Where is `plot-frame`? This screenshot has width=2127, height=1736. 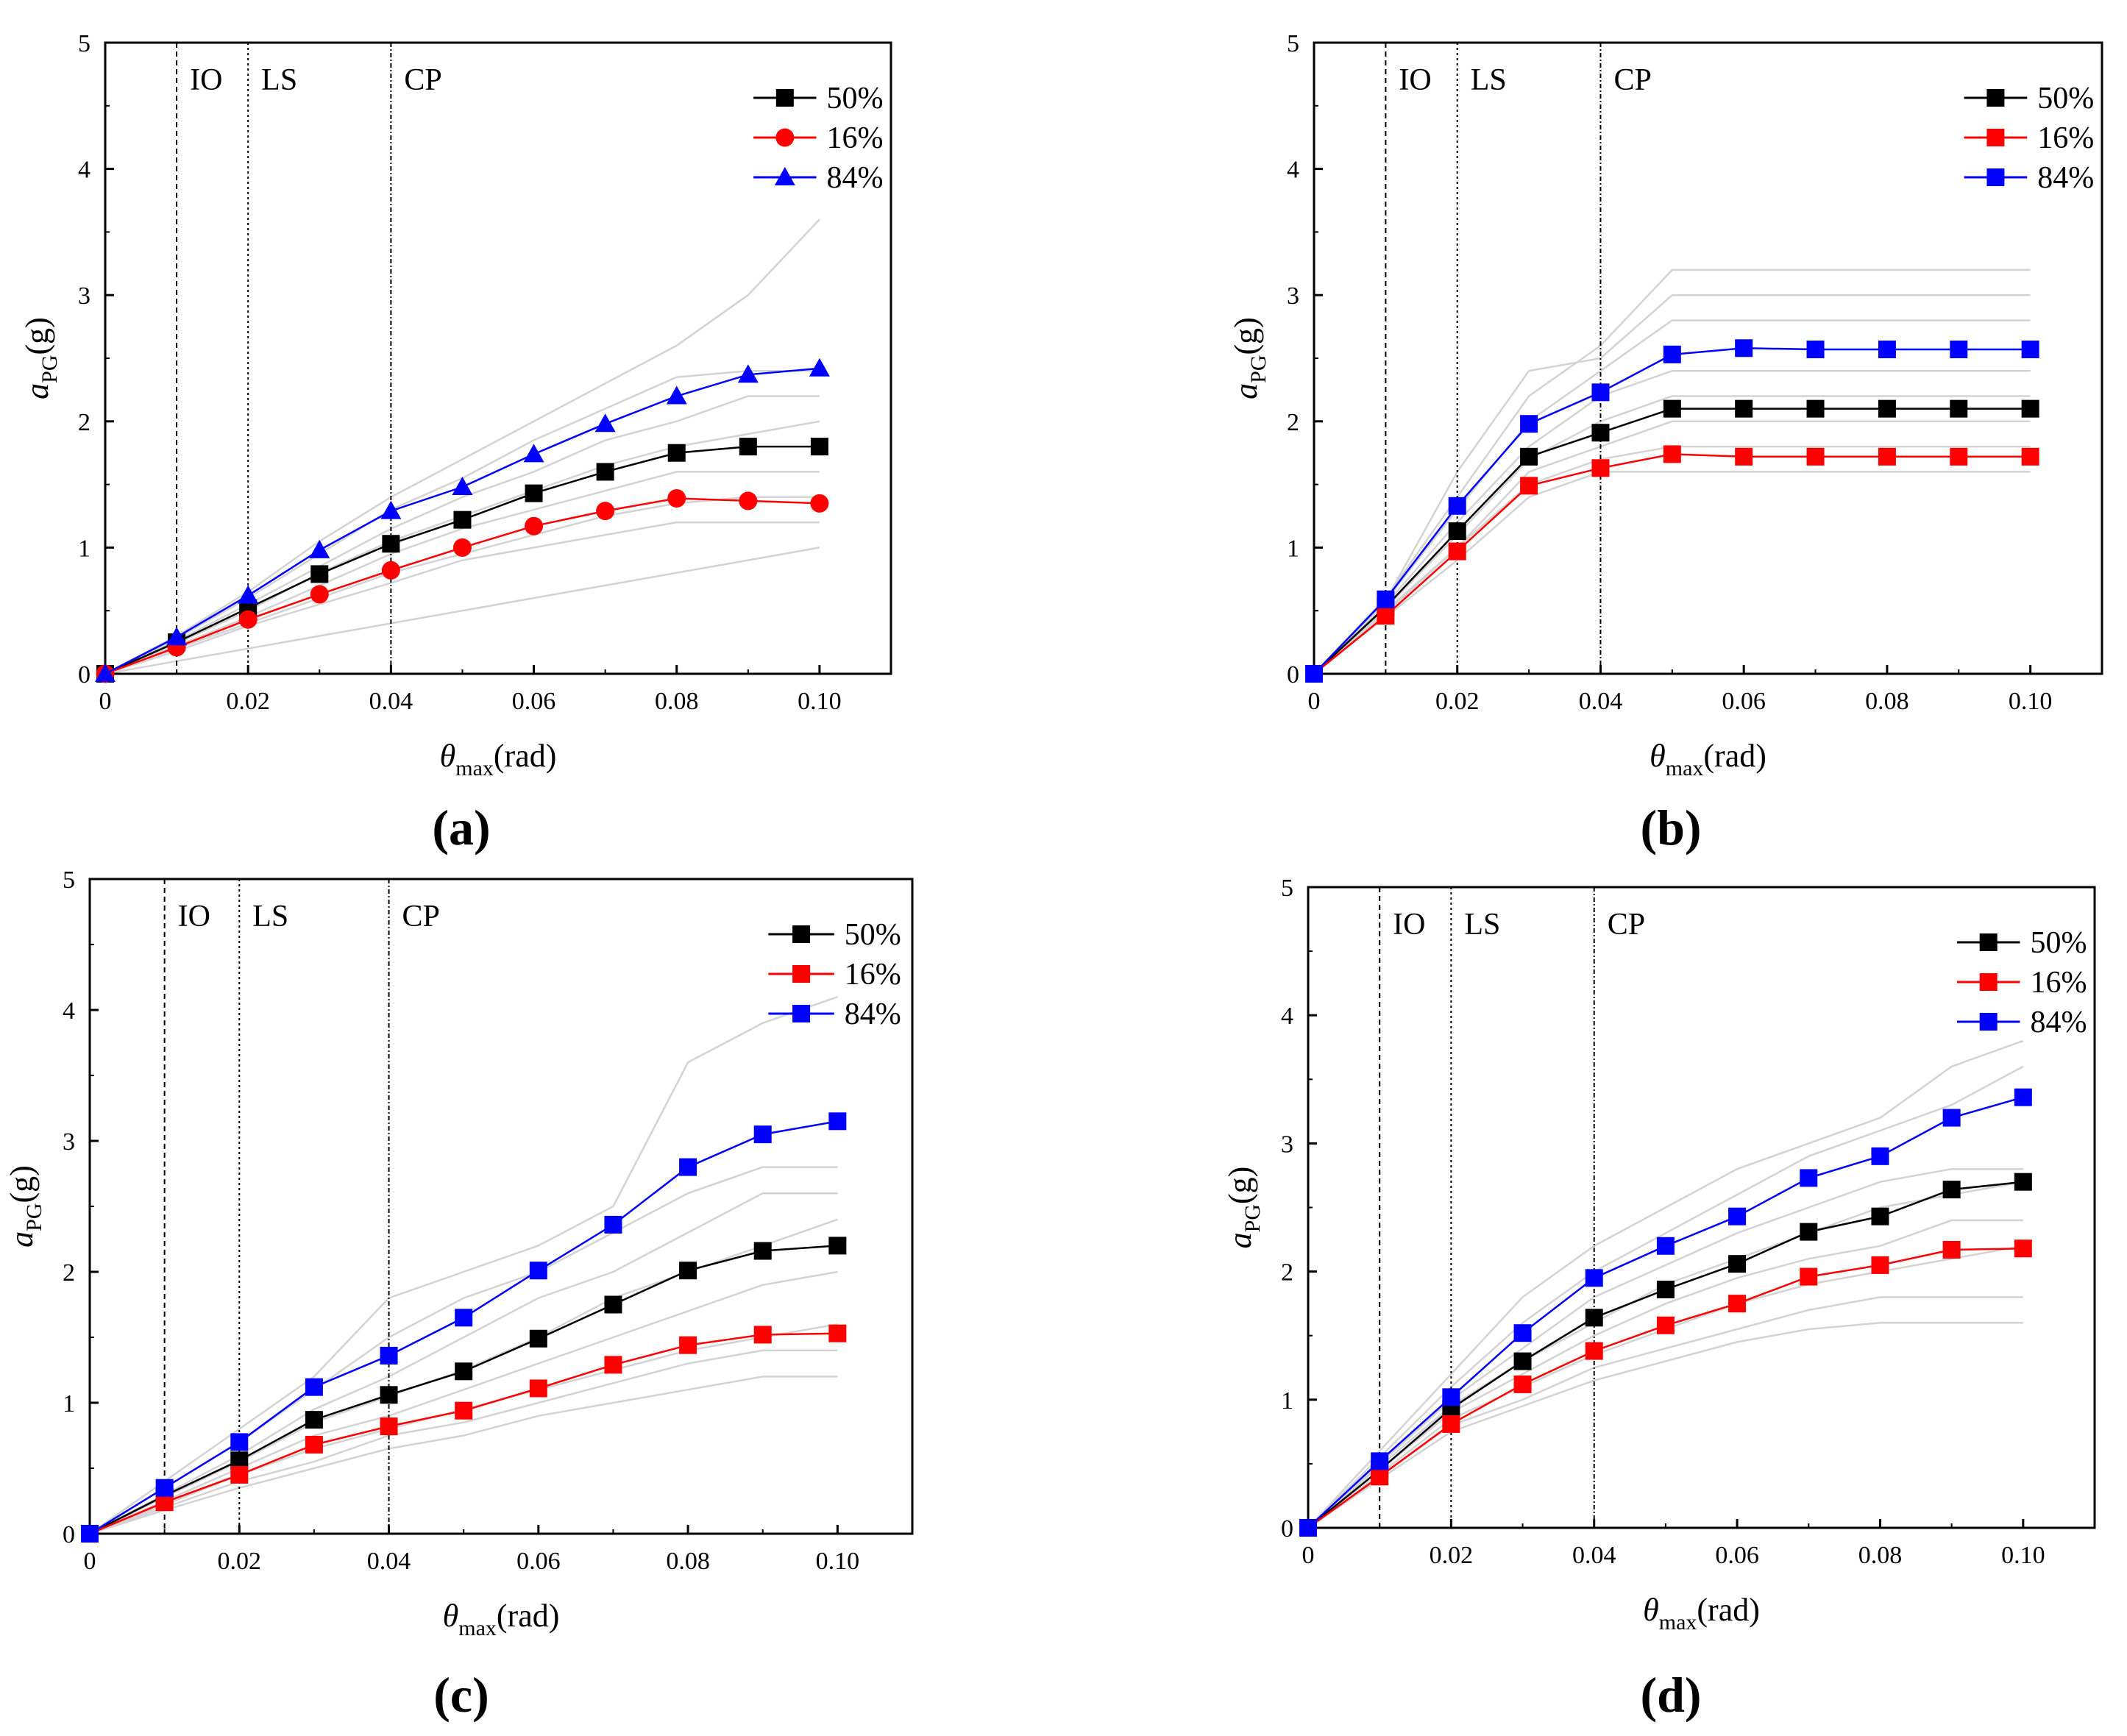 plot-frame is located at coordinates (501, 1206).